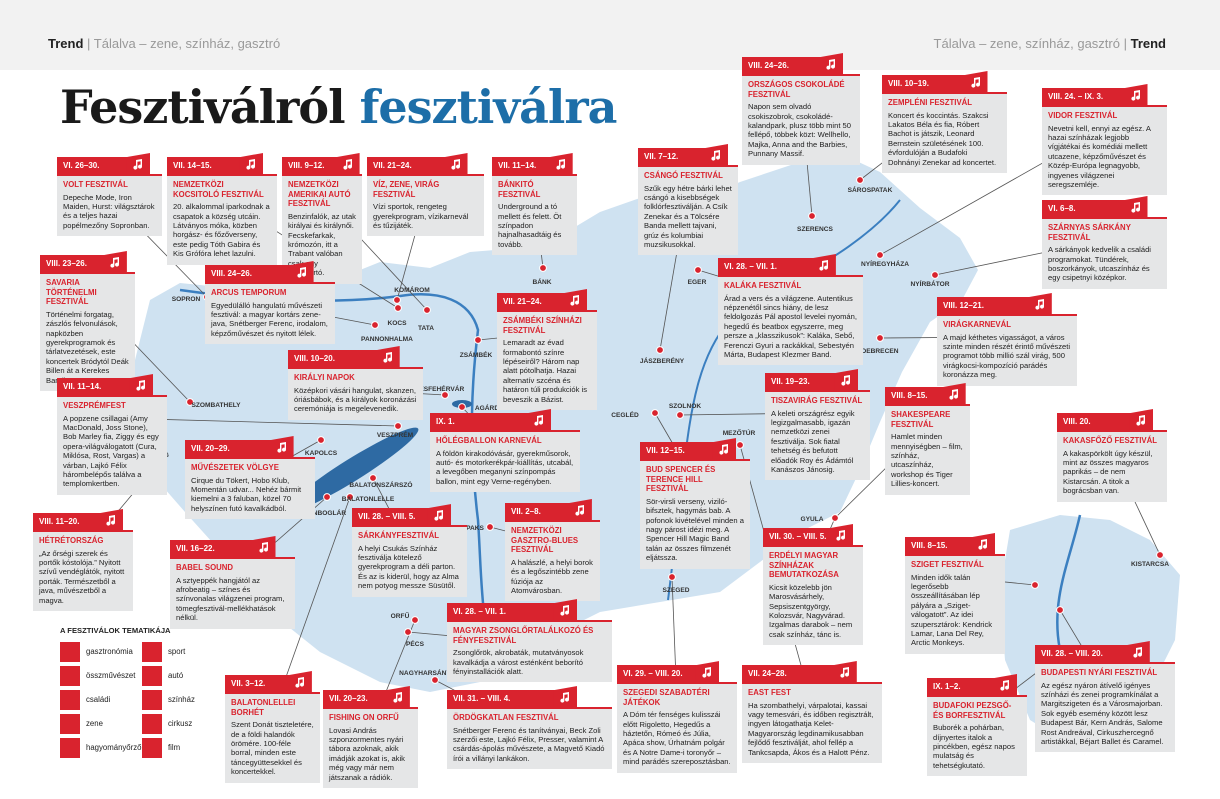  What do you see at coordinates (929, 545) in the screenshot?
I see `festival-date: VIII. 8–15.` at bounding box center [929, 545].